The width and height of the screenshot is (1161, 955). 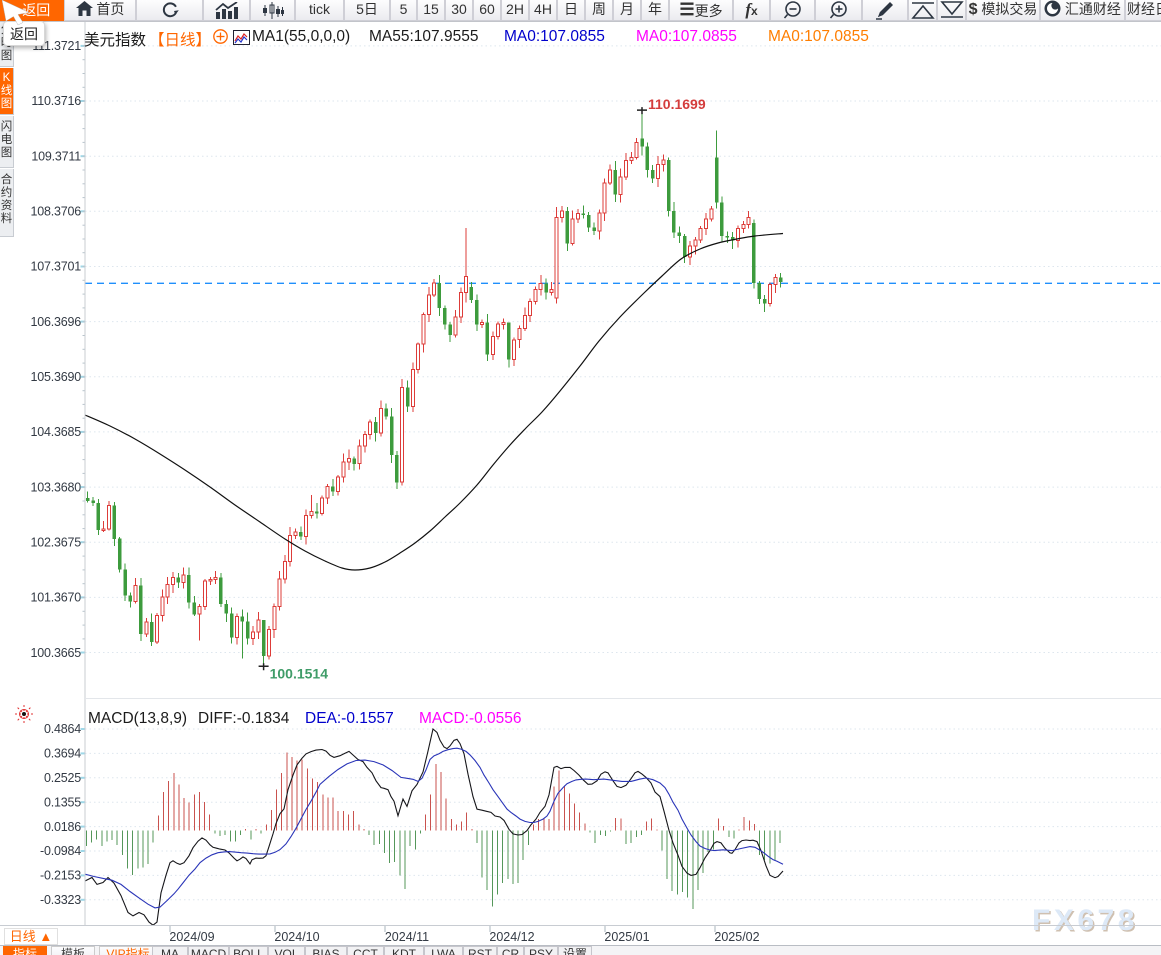 I want to click on svg-text: 110.3716, so click(x=56, y=101).